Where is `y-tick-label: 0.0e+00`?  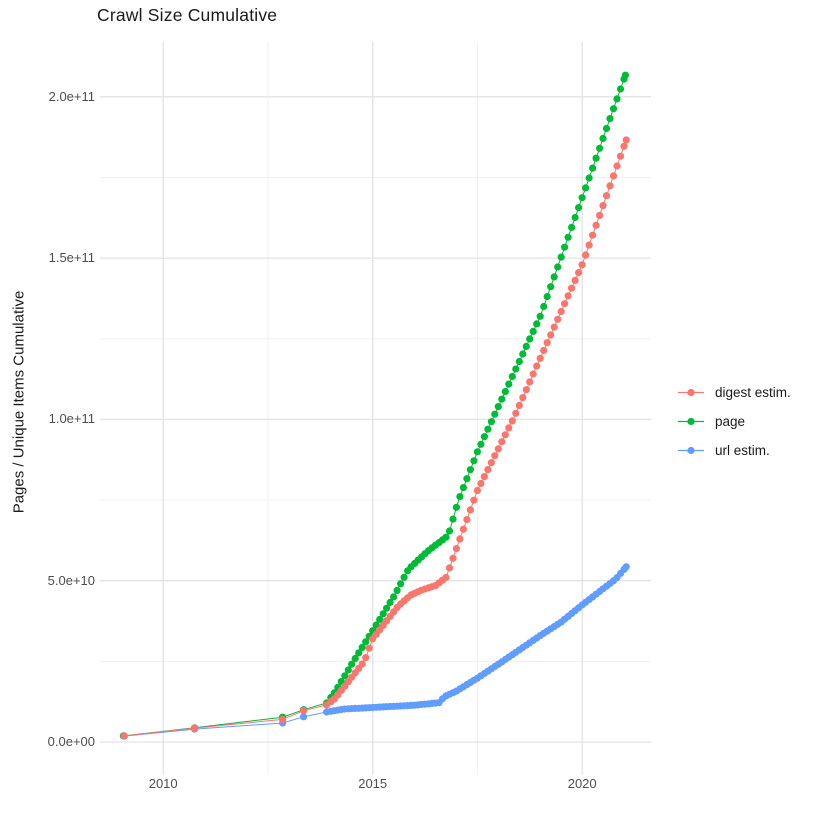
y-tick-label: 0.0e+00 is located at coordinates (71, 741).